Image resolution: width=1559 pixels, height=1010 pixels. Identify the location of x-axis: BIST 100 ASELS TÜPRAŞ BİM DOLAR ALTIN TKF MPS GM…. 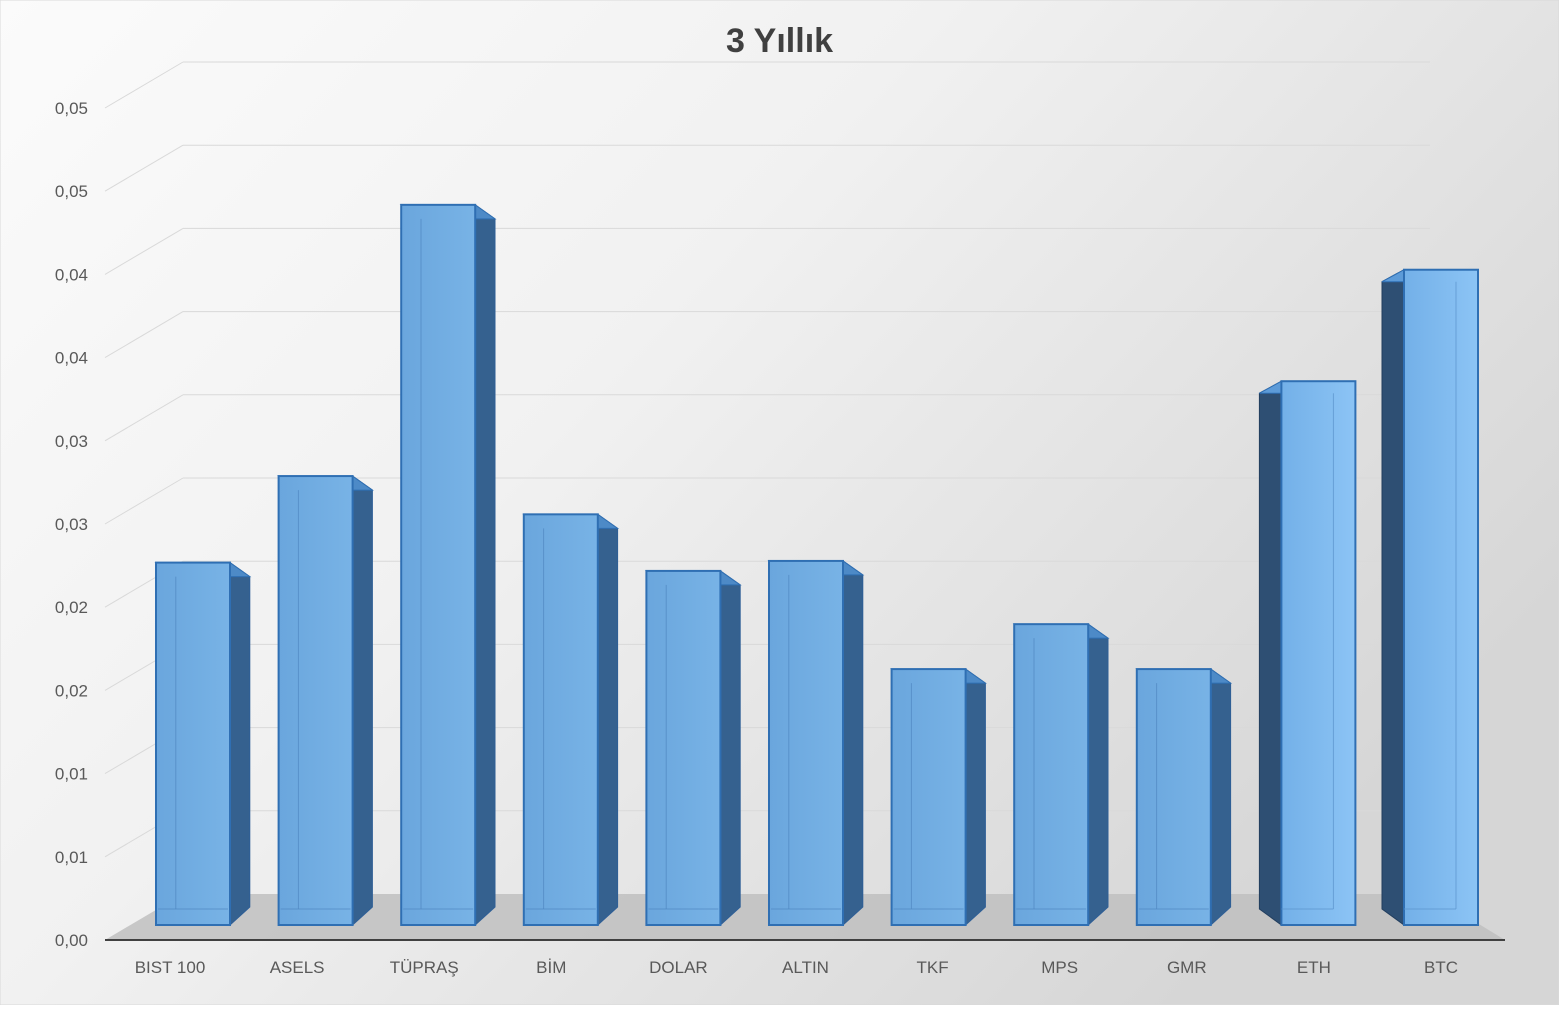
(796, 967).